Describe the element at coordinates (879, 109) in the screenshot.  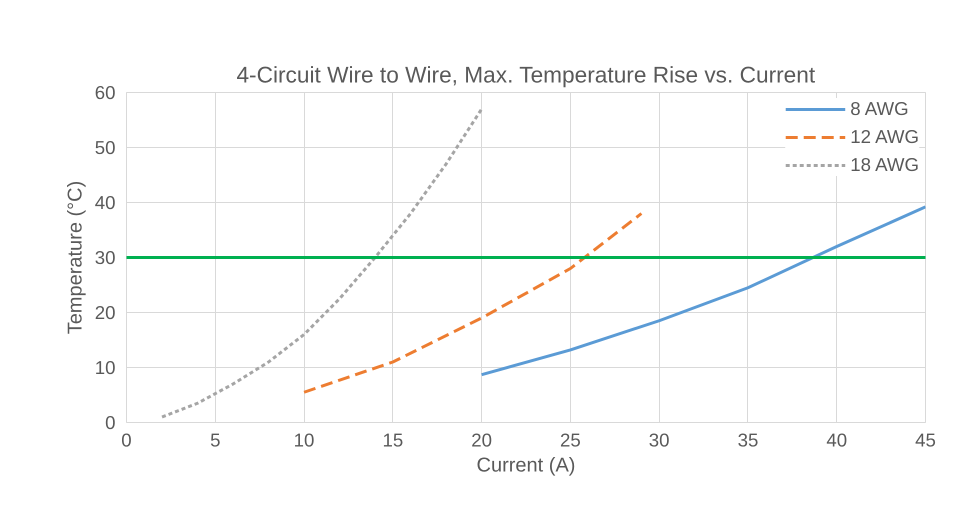
I see `legend-label: 8 AWG` at that location.